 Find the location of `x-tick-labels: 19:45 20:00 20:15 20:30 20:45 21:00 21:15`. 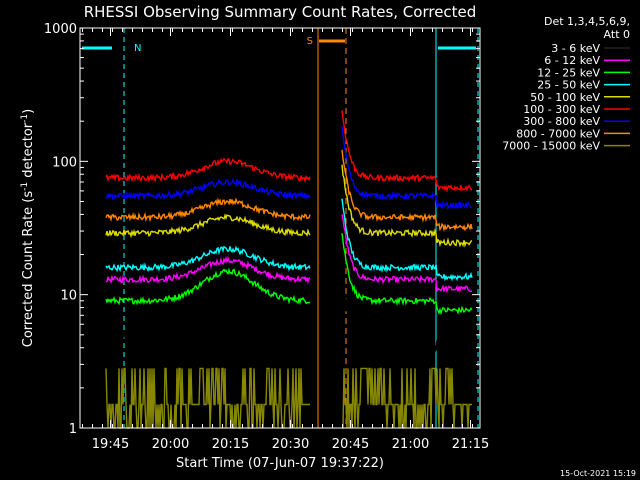

x-tick-labels: 19:45 20:00 20:15 20:30 20:45 21:00 21:15 is located at coordinates (290, 444).